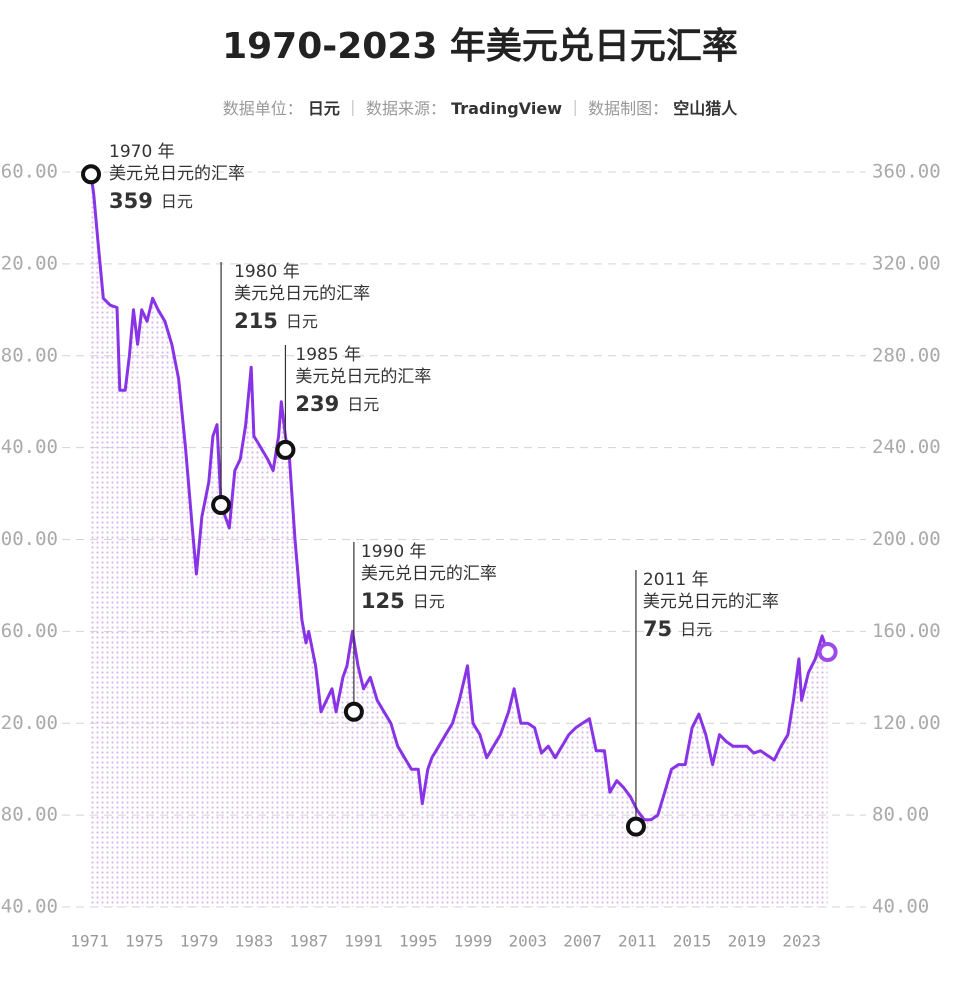 The image size is (960, 1000). Describe the element at coordinates (418, 941) in the screenshot. I see `x-tick-label: 1995` at that location.